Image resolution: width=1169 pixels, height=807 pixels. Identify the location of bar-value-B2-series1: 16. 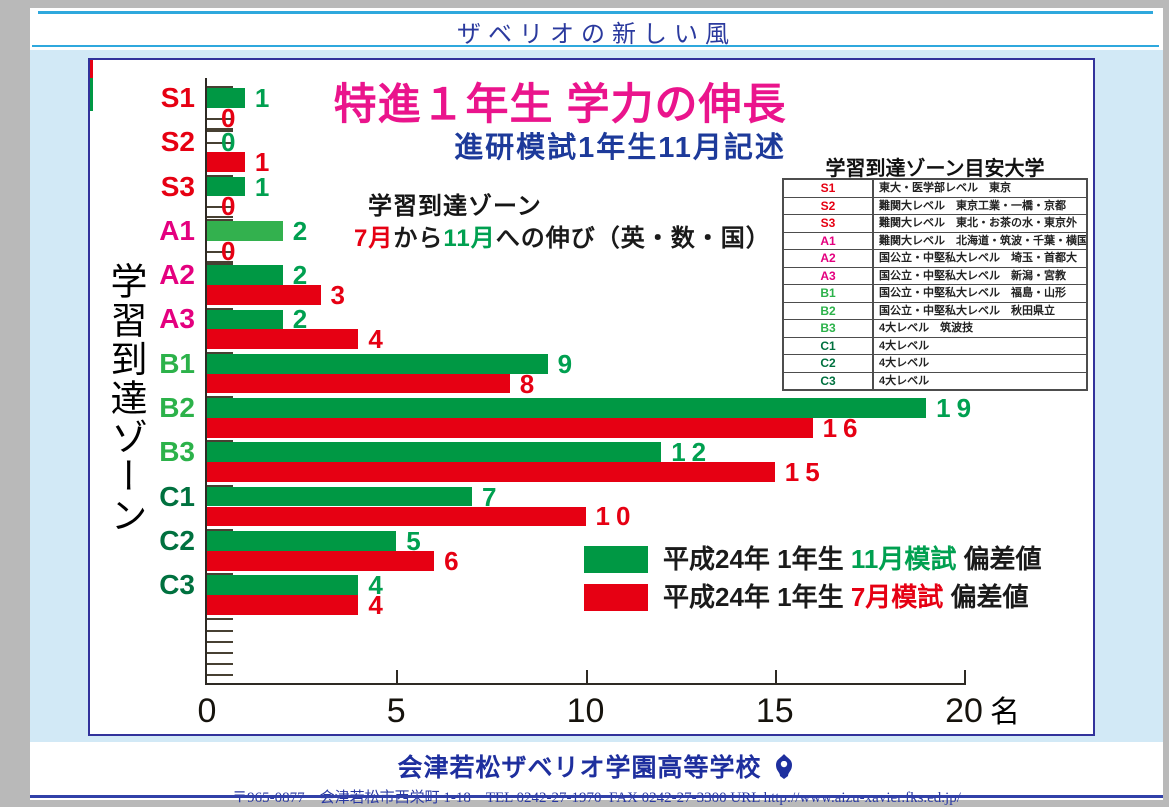
(843, 427).